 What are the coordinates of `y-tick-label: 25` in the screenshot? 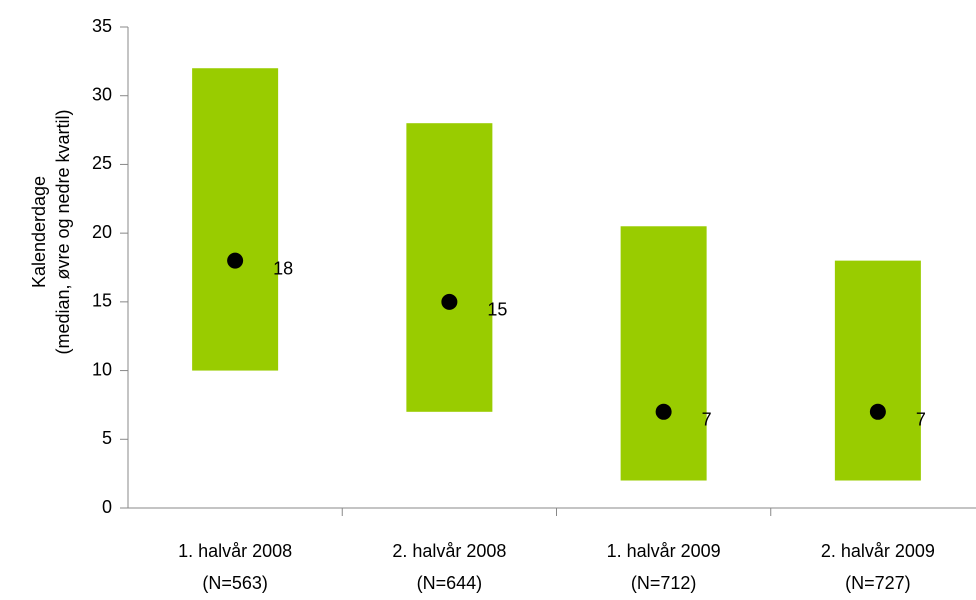 It's located at (102, 163).